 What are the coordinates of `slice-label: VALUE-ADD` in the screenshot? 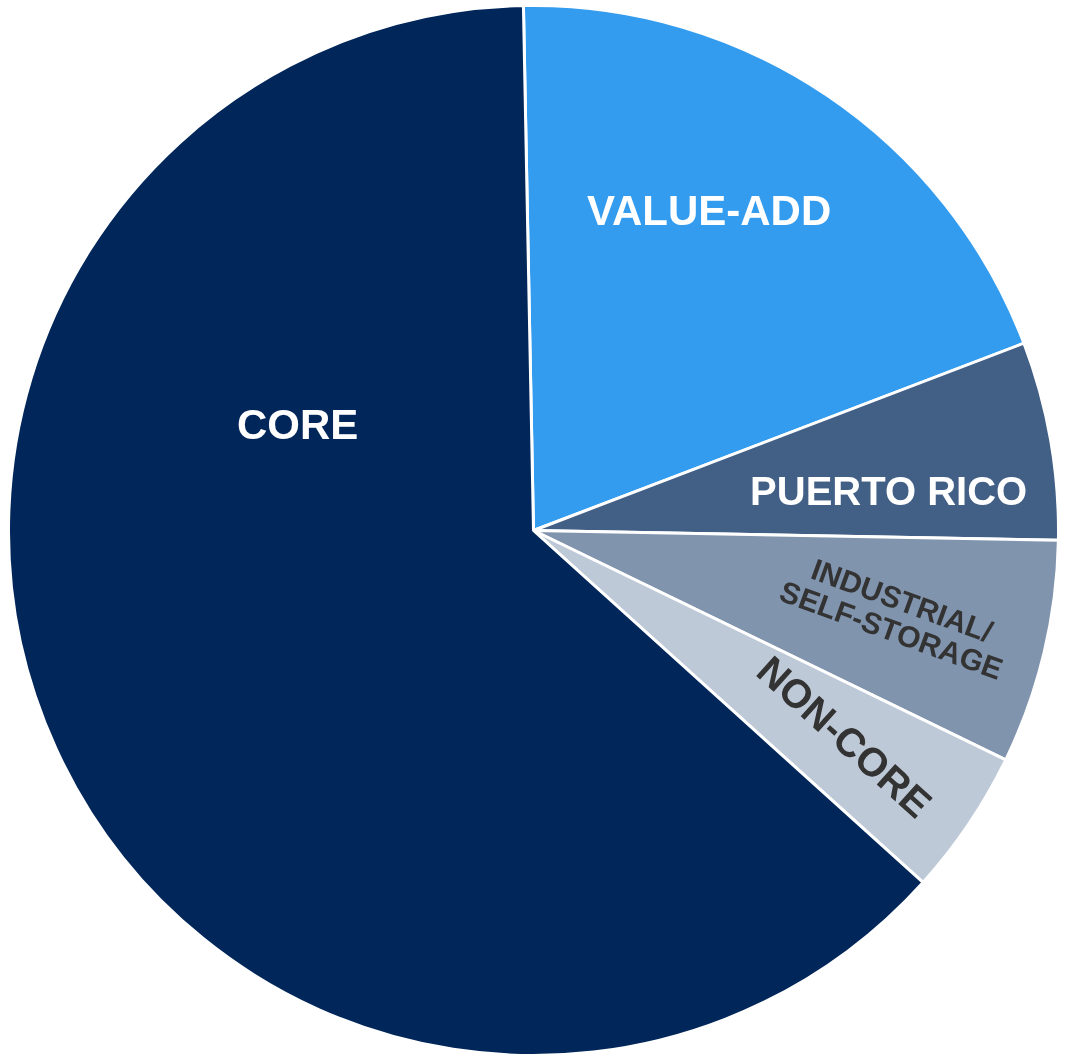 It's located at (709, 211).